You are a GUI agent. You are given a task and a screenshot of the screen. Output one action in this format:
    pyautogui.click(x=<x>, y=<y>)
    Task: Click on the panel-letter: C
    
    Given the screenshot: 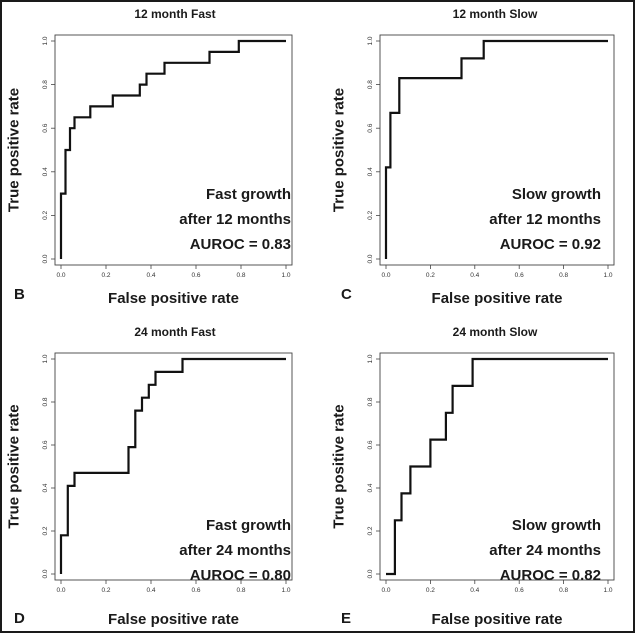 What is the action you would take?
    pyautogui.click(x=346, y=294)
    